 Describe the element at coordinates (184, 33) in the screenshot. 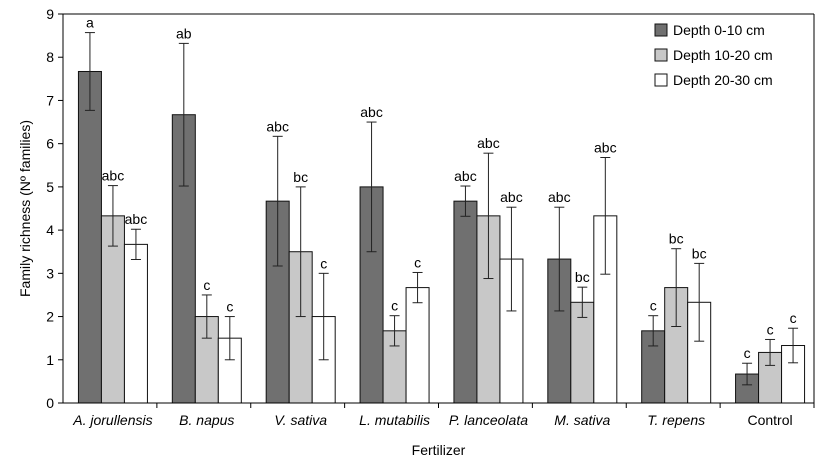

I see `significance-label: ab` at that location.